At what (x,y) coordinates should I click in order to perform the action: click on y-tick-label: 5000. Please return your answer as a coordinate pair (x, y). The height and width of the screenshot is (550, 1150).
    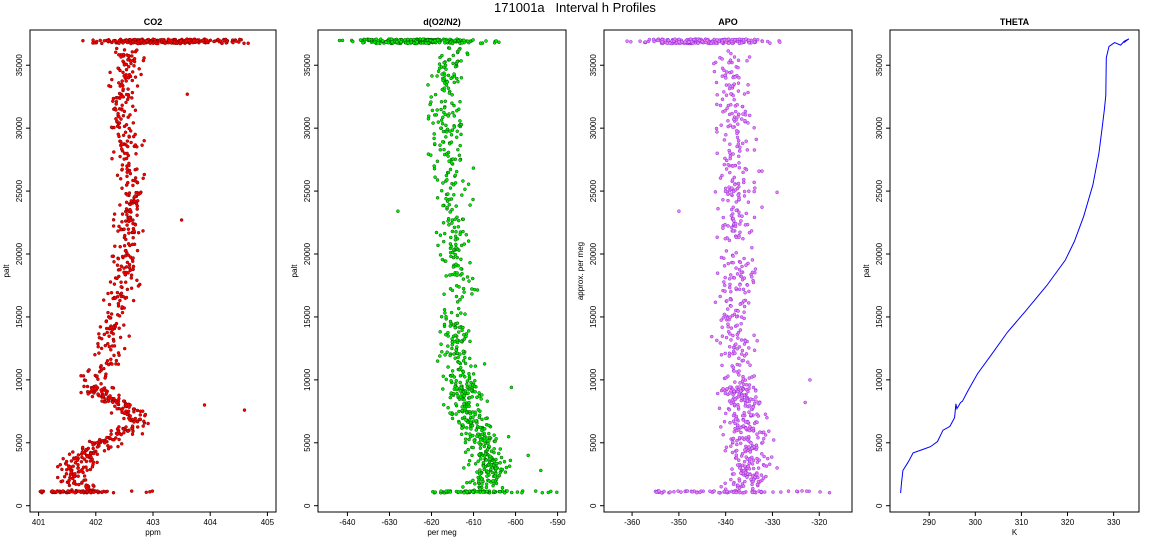
    Looking at the image, I should click on (19, 442).